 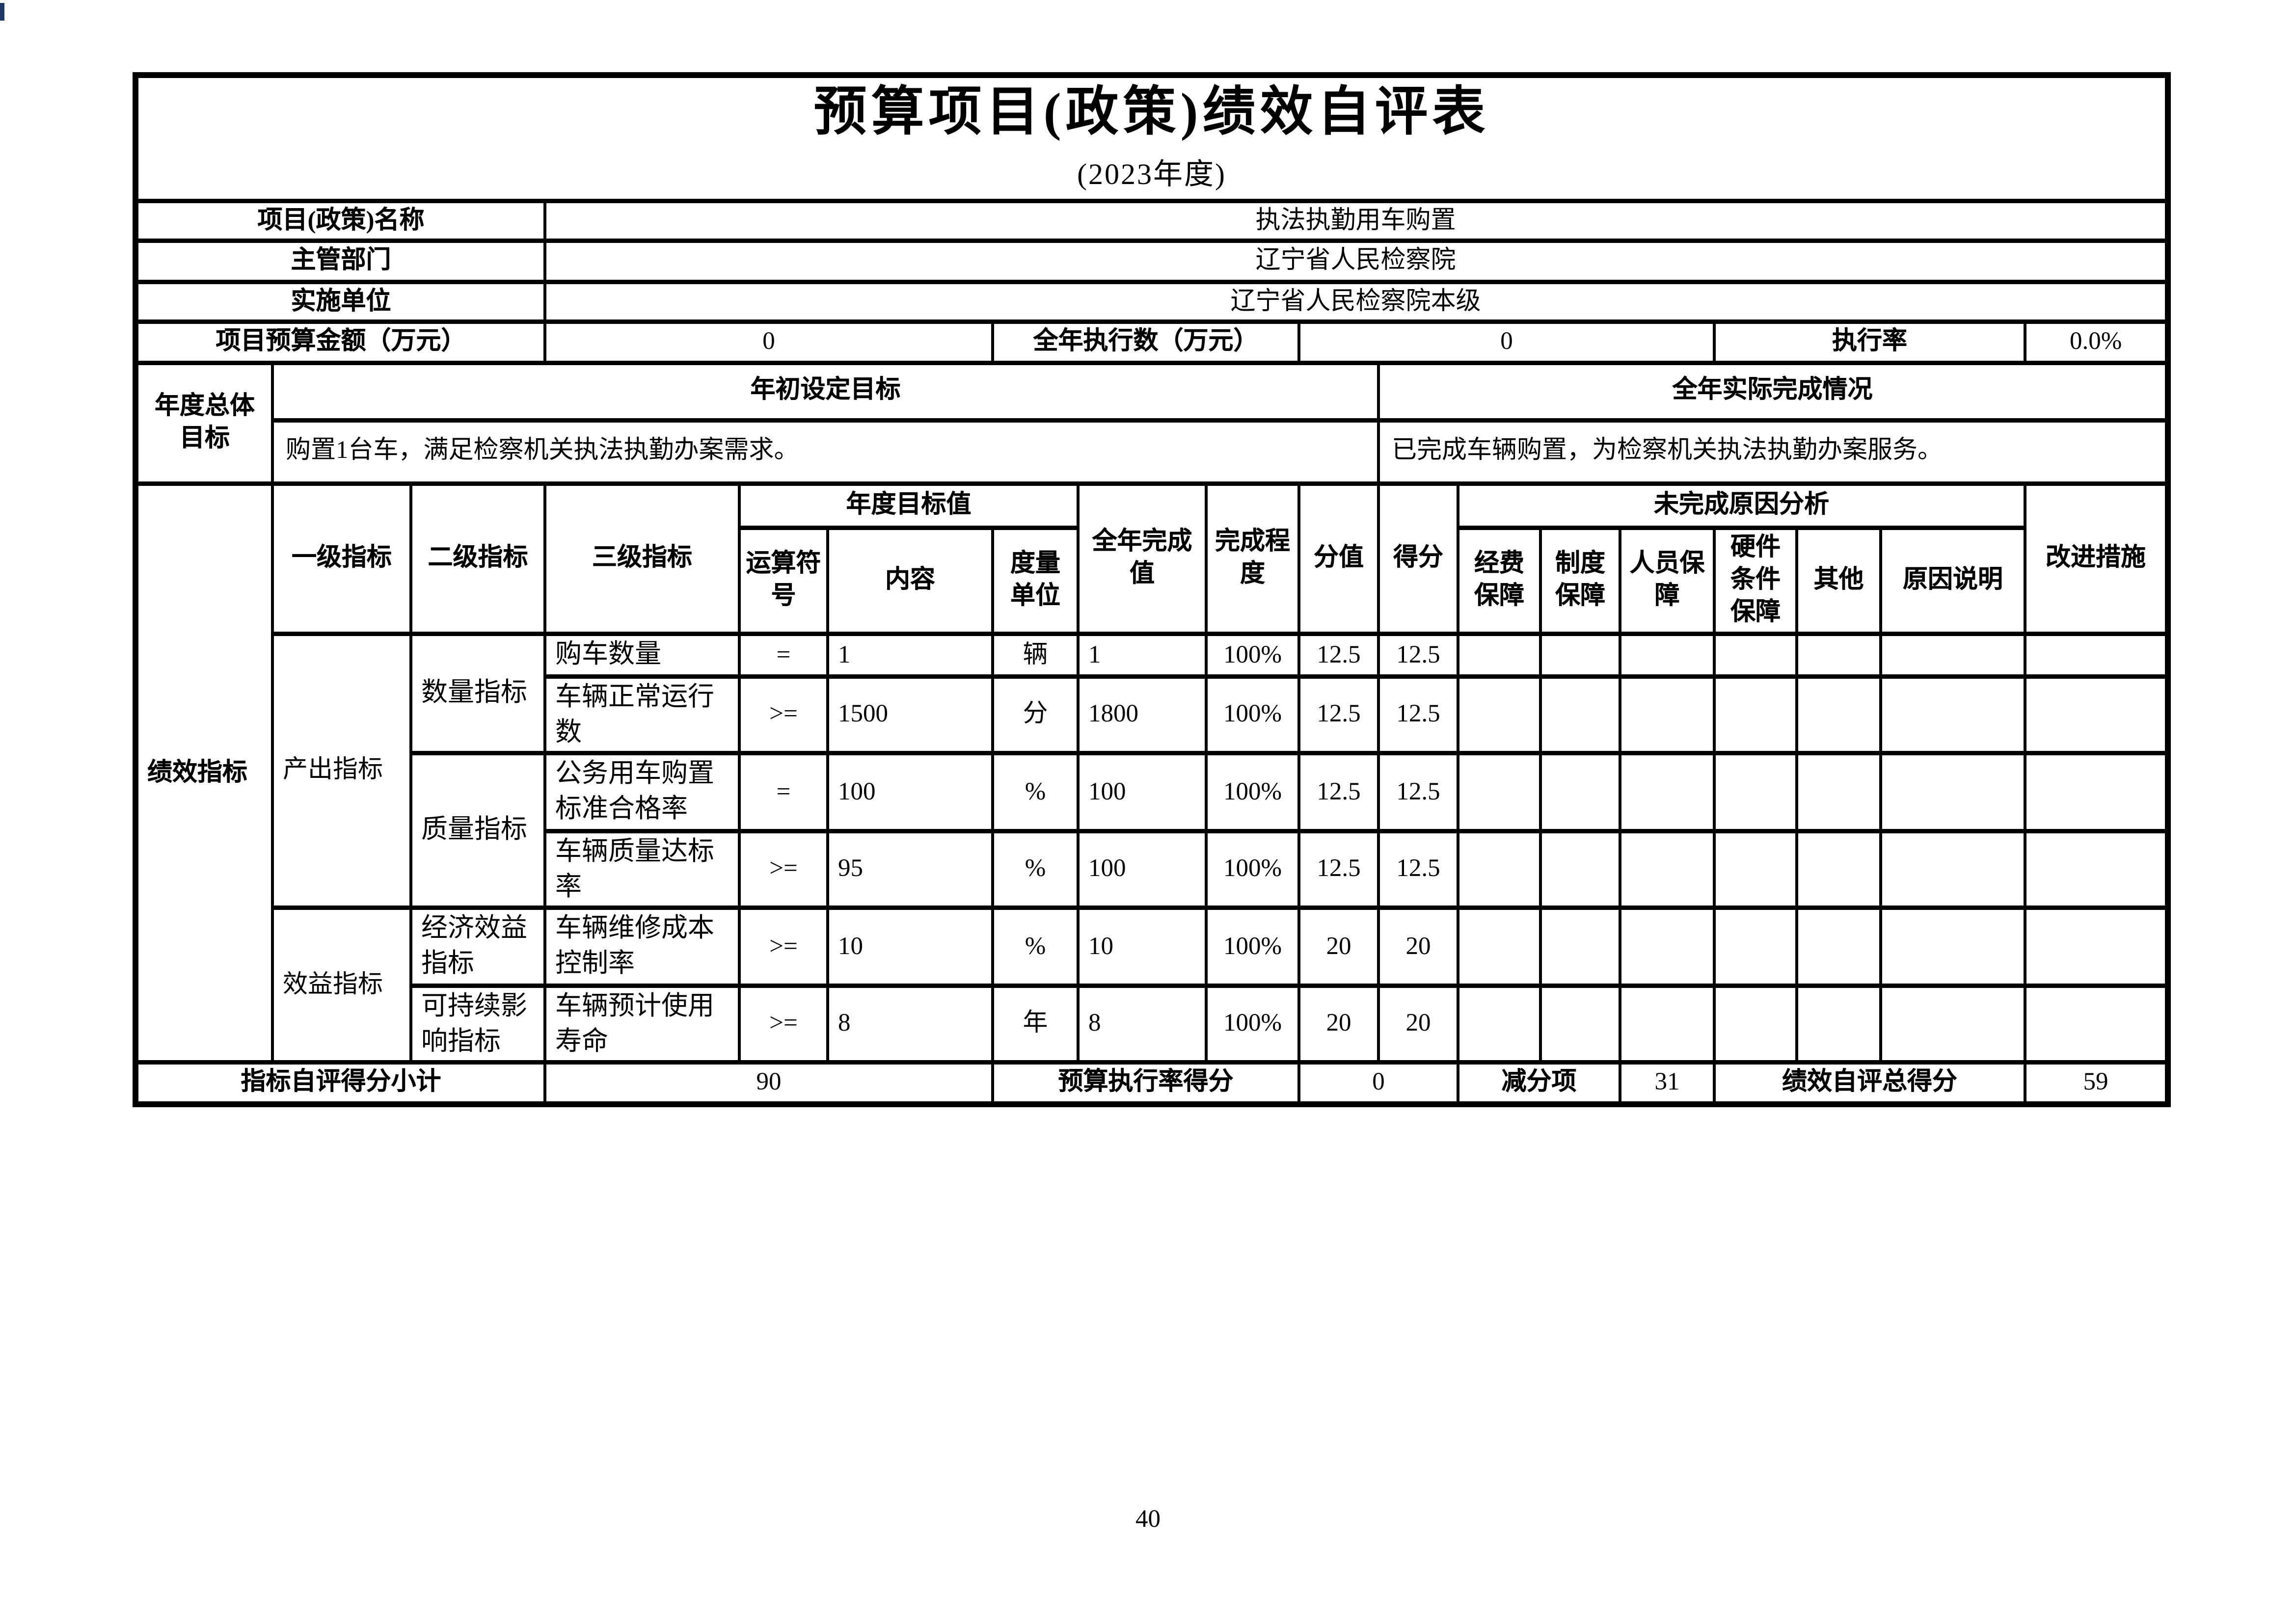 What do you see at coordinates (341, 771) in the screenshot?
I see `indicator-l1: 产出指标` at bounding box center [341, 771].